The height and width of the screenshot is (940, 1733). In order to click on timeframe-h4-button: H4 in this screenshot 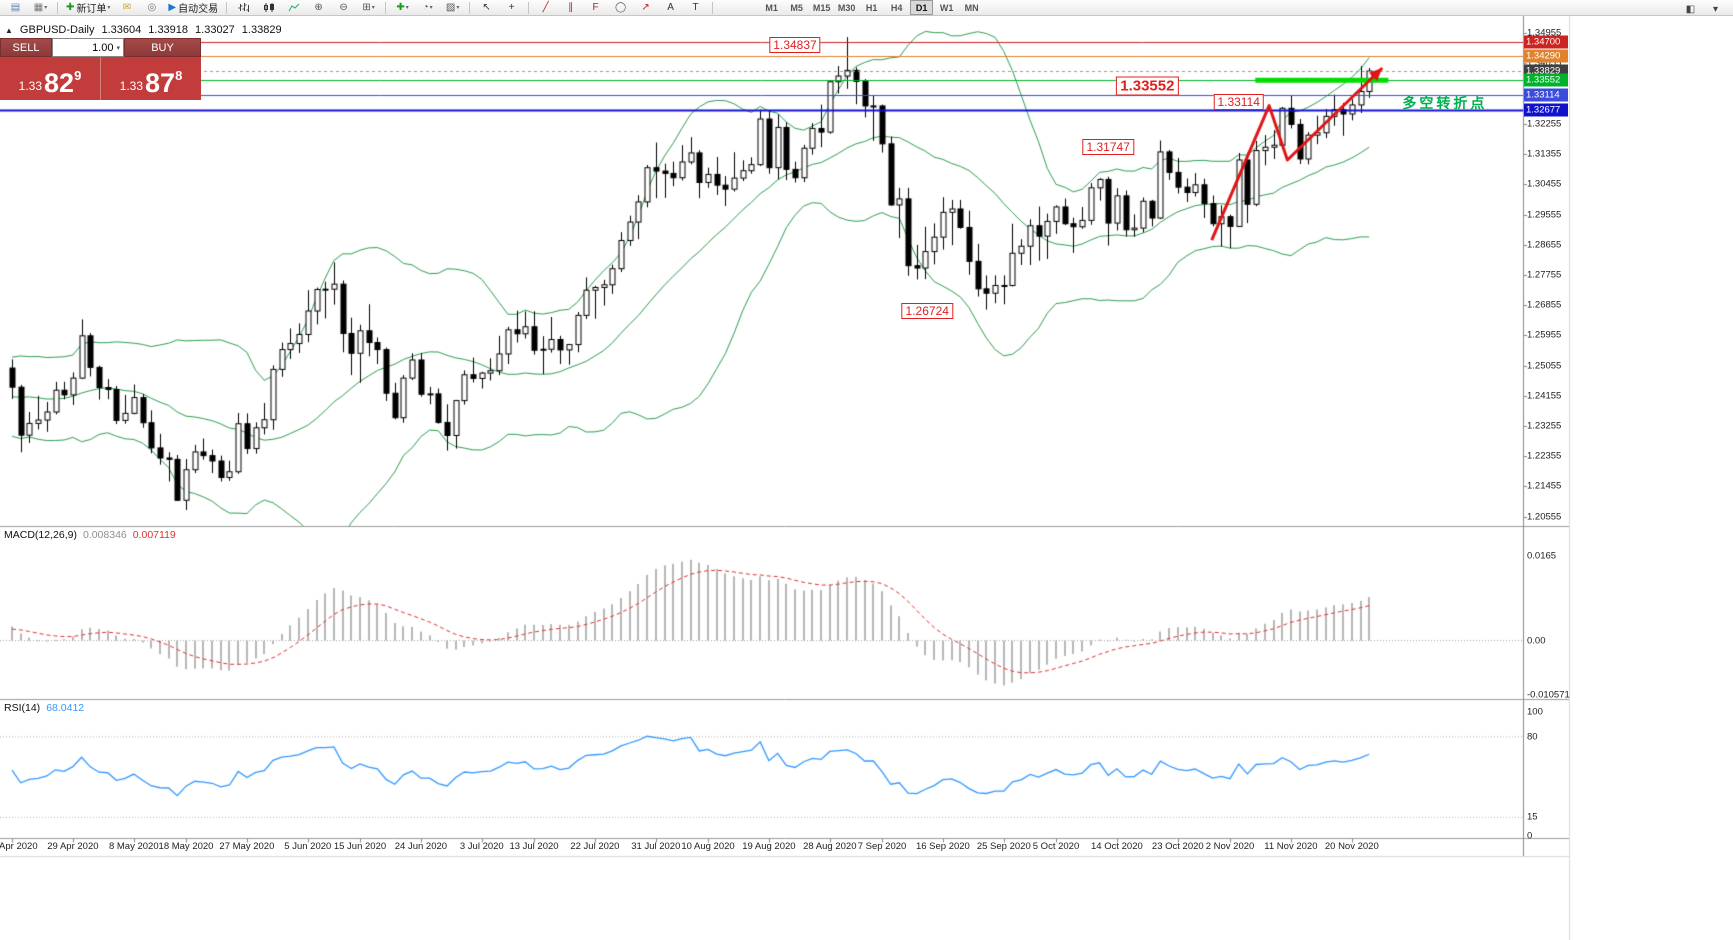, I will do `click(896, 7)`.